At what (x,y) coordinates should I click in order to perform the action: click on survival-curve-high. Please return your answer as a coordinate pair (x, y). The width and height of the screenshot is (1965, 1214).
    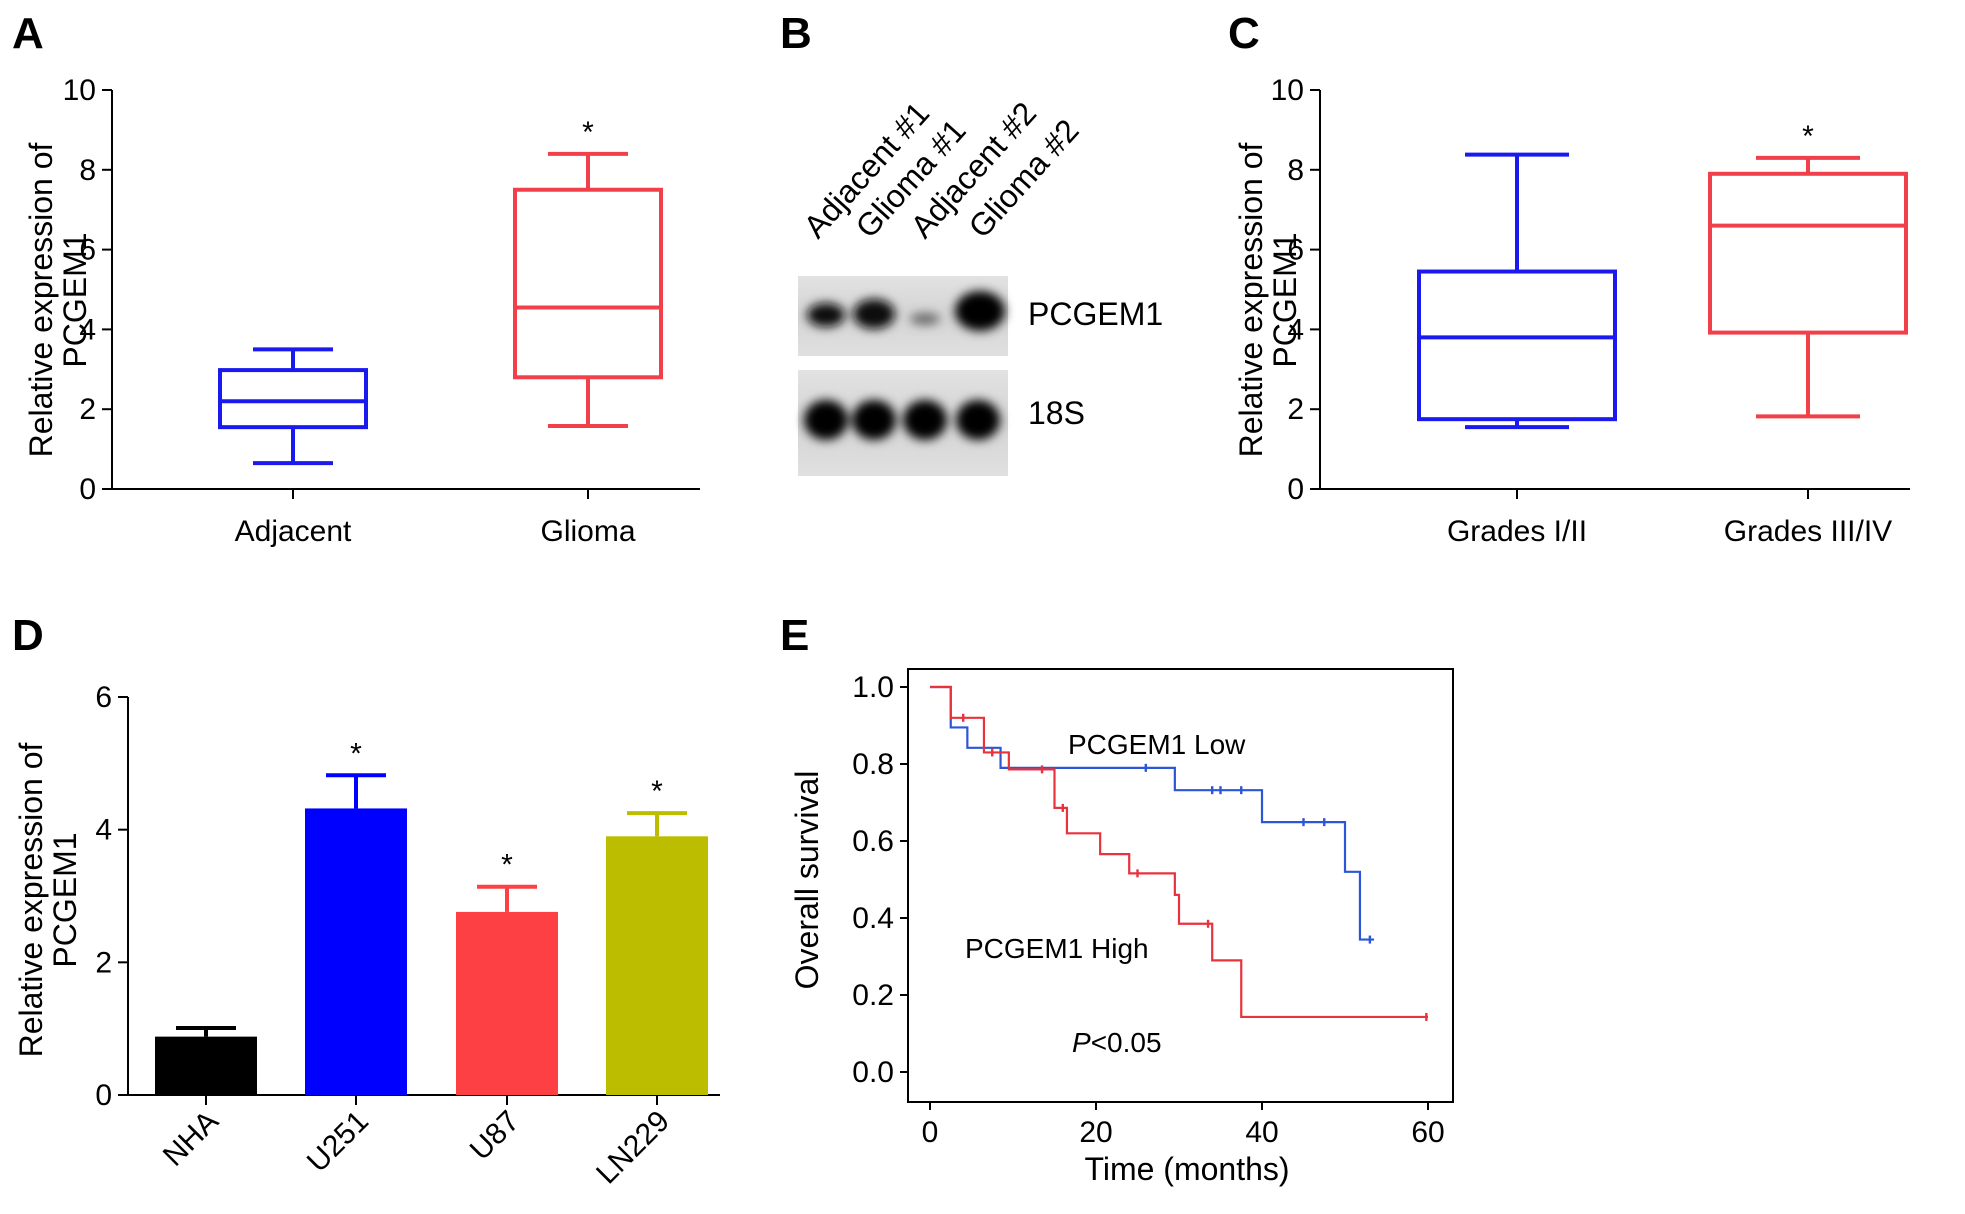
    Looking at the image, I should click on (1179, 852).